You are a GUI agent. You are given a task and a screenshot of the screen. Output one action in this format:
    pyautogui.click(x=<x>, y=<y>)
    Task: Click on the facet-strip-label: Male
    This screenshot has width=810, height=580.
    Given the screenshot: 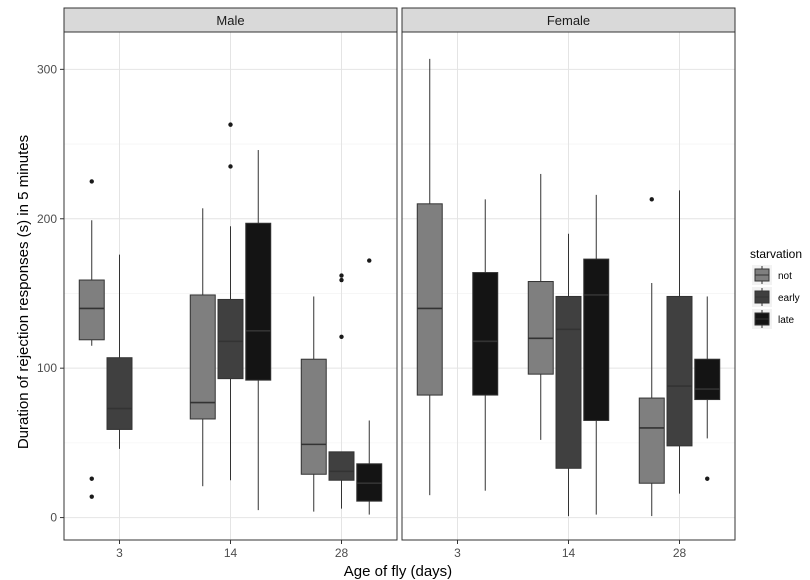 What is the action you would take?
    pyautogui.click(x=230, y=20)
    